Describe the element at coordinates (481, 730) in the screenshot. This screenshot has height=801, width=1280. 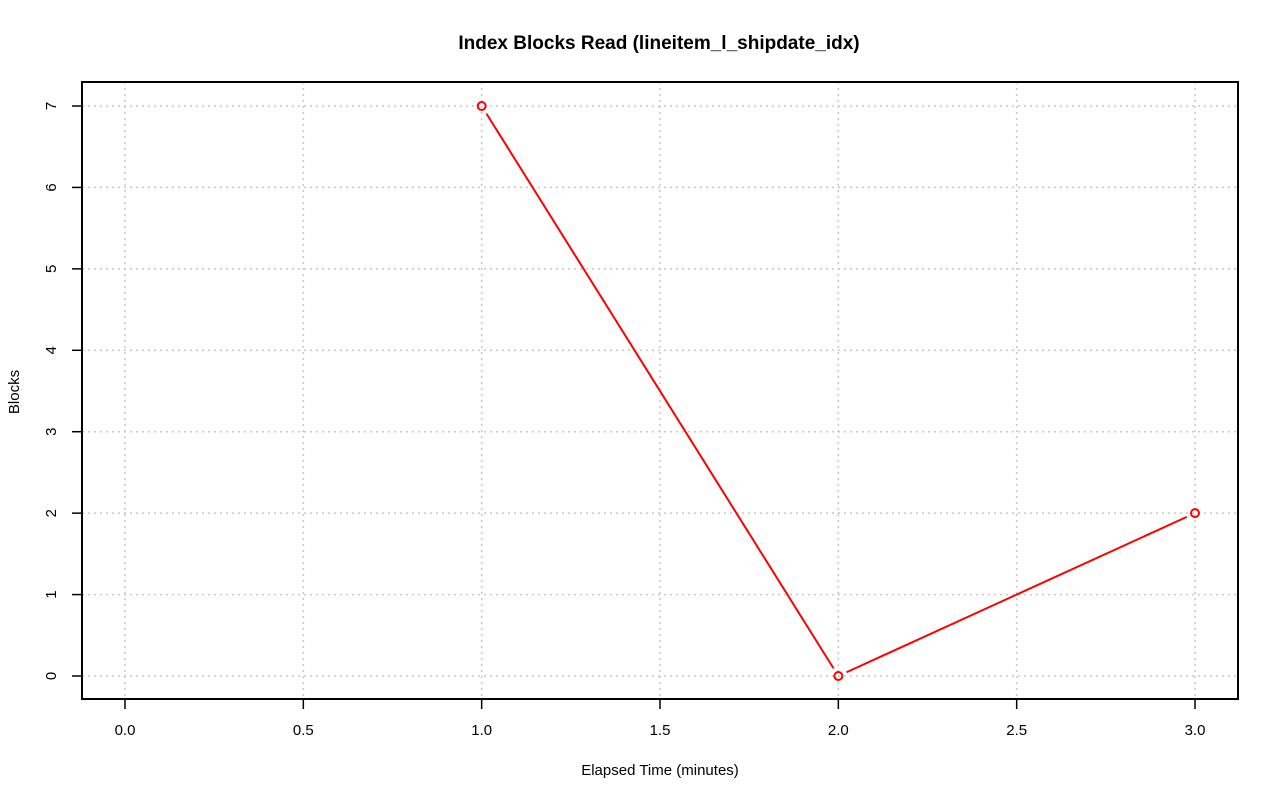
I see `x-tick-label: 1.0` at that location.